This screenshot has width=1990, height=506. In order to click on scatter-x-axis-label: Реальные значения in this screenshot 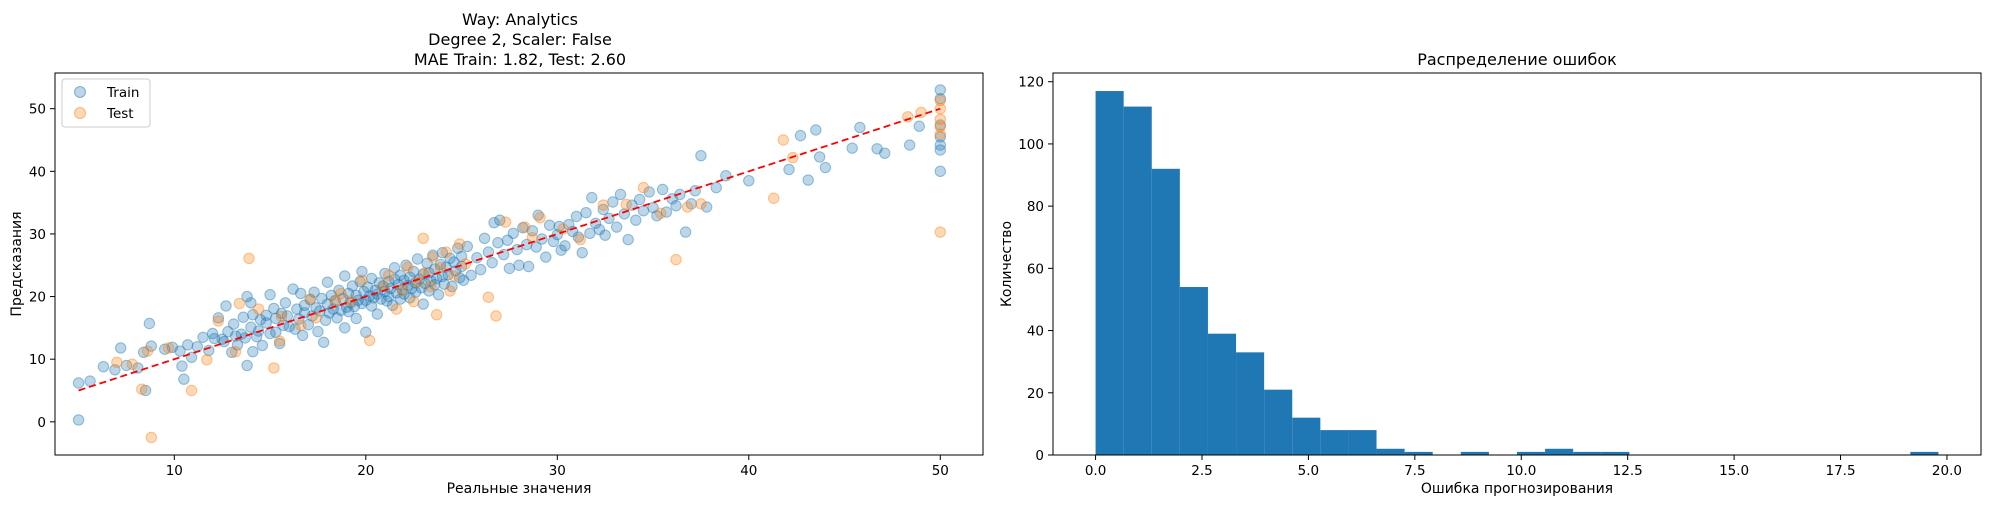, I will do `click(519, 489)`.